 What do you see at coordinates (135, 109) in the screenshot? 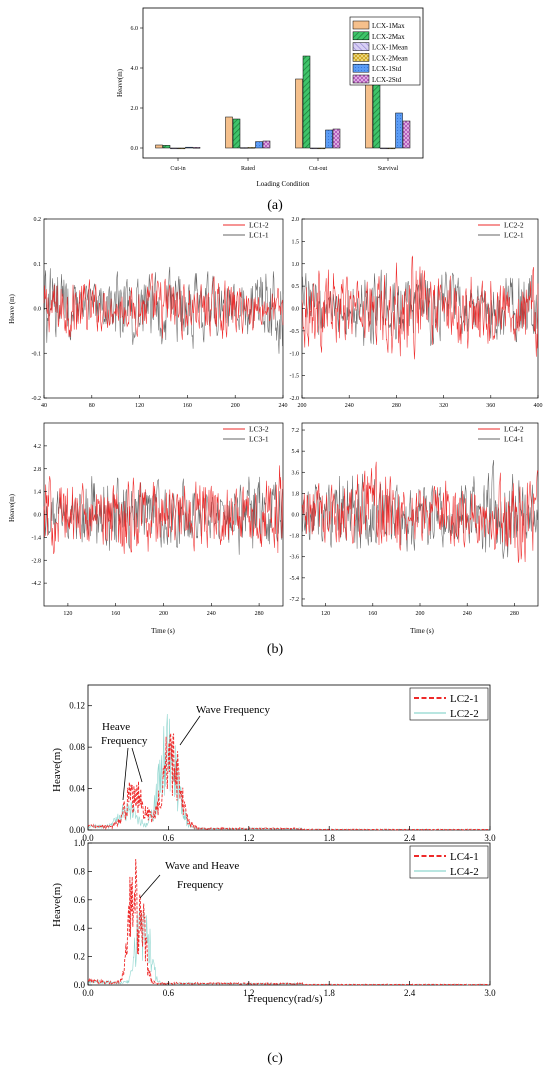
I see `y-tick-label: 2.0` at bounding box center [135, 109].